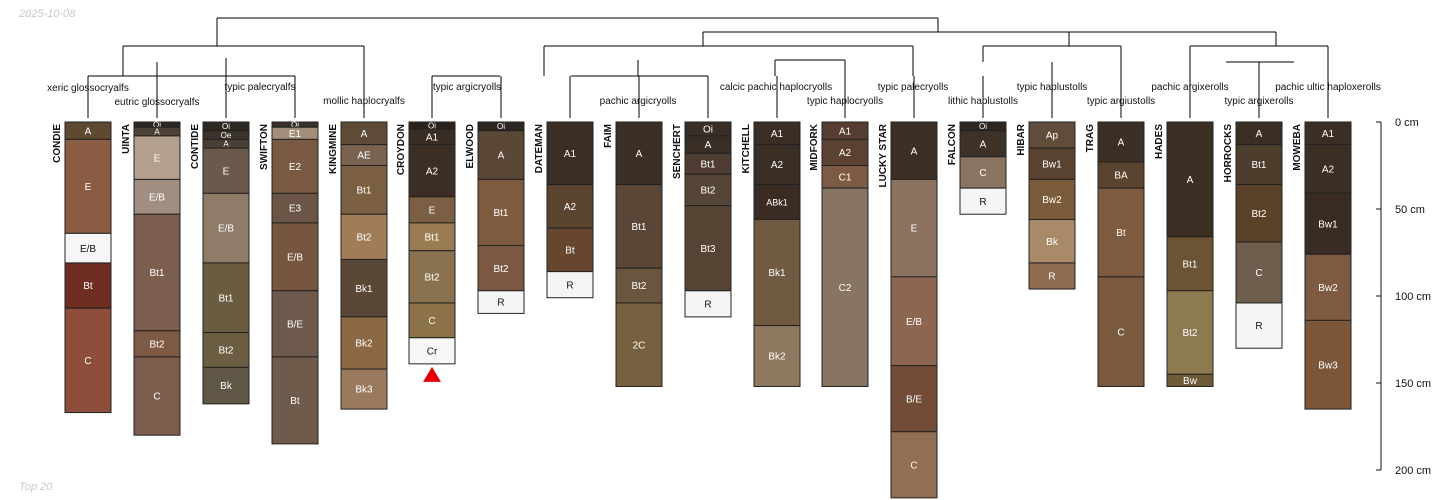 The image size is (1450, 500). I want to click on taxon-label: typic argiustolls, so click(1121, 101).